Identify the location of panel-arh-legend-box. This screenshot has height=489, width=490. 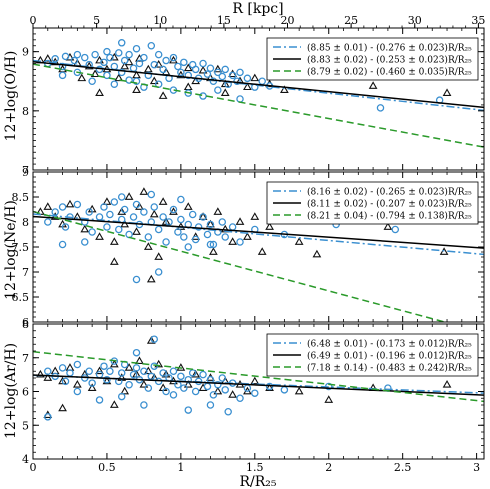
(372, 355).